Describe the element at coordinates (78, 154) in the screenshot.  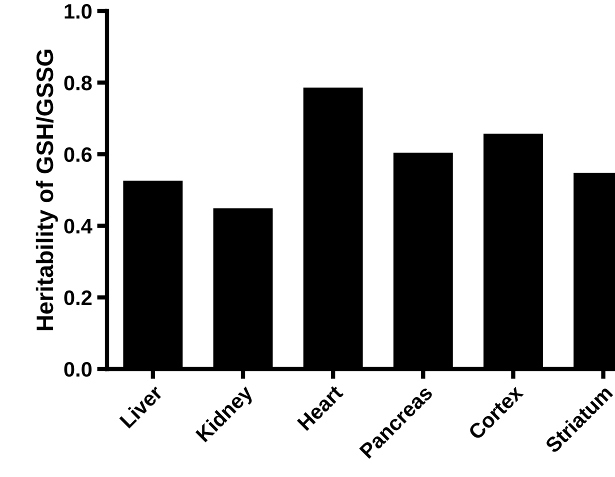
I see `y-tick-label: 0.6` at that location.